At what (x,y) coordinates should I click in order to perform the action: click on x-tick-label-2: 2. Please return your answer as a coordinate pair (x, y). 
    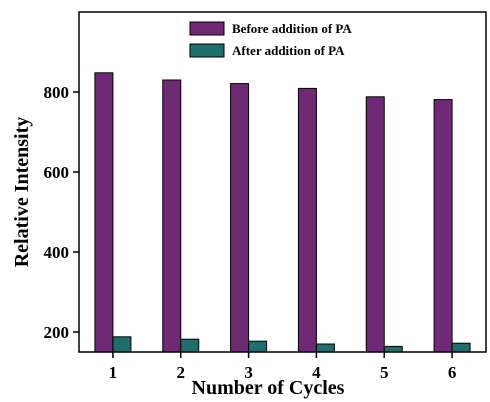
    Looking at the image, I should click on (181, 372).